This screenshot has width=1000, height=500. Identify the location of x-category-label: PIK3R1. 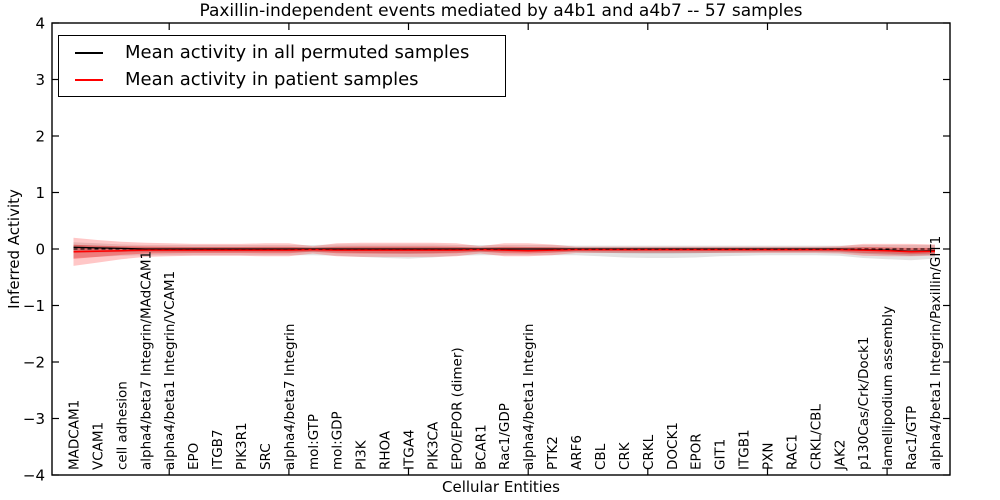
(242, 446).